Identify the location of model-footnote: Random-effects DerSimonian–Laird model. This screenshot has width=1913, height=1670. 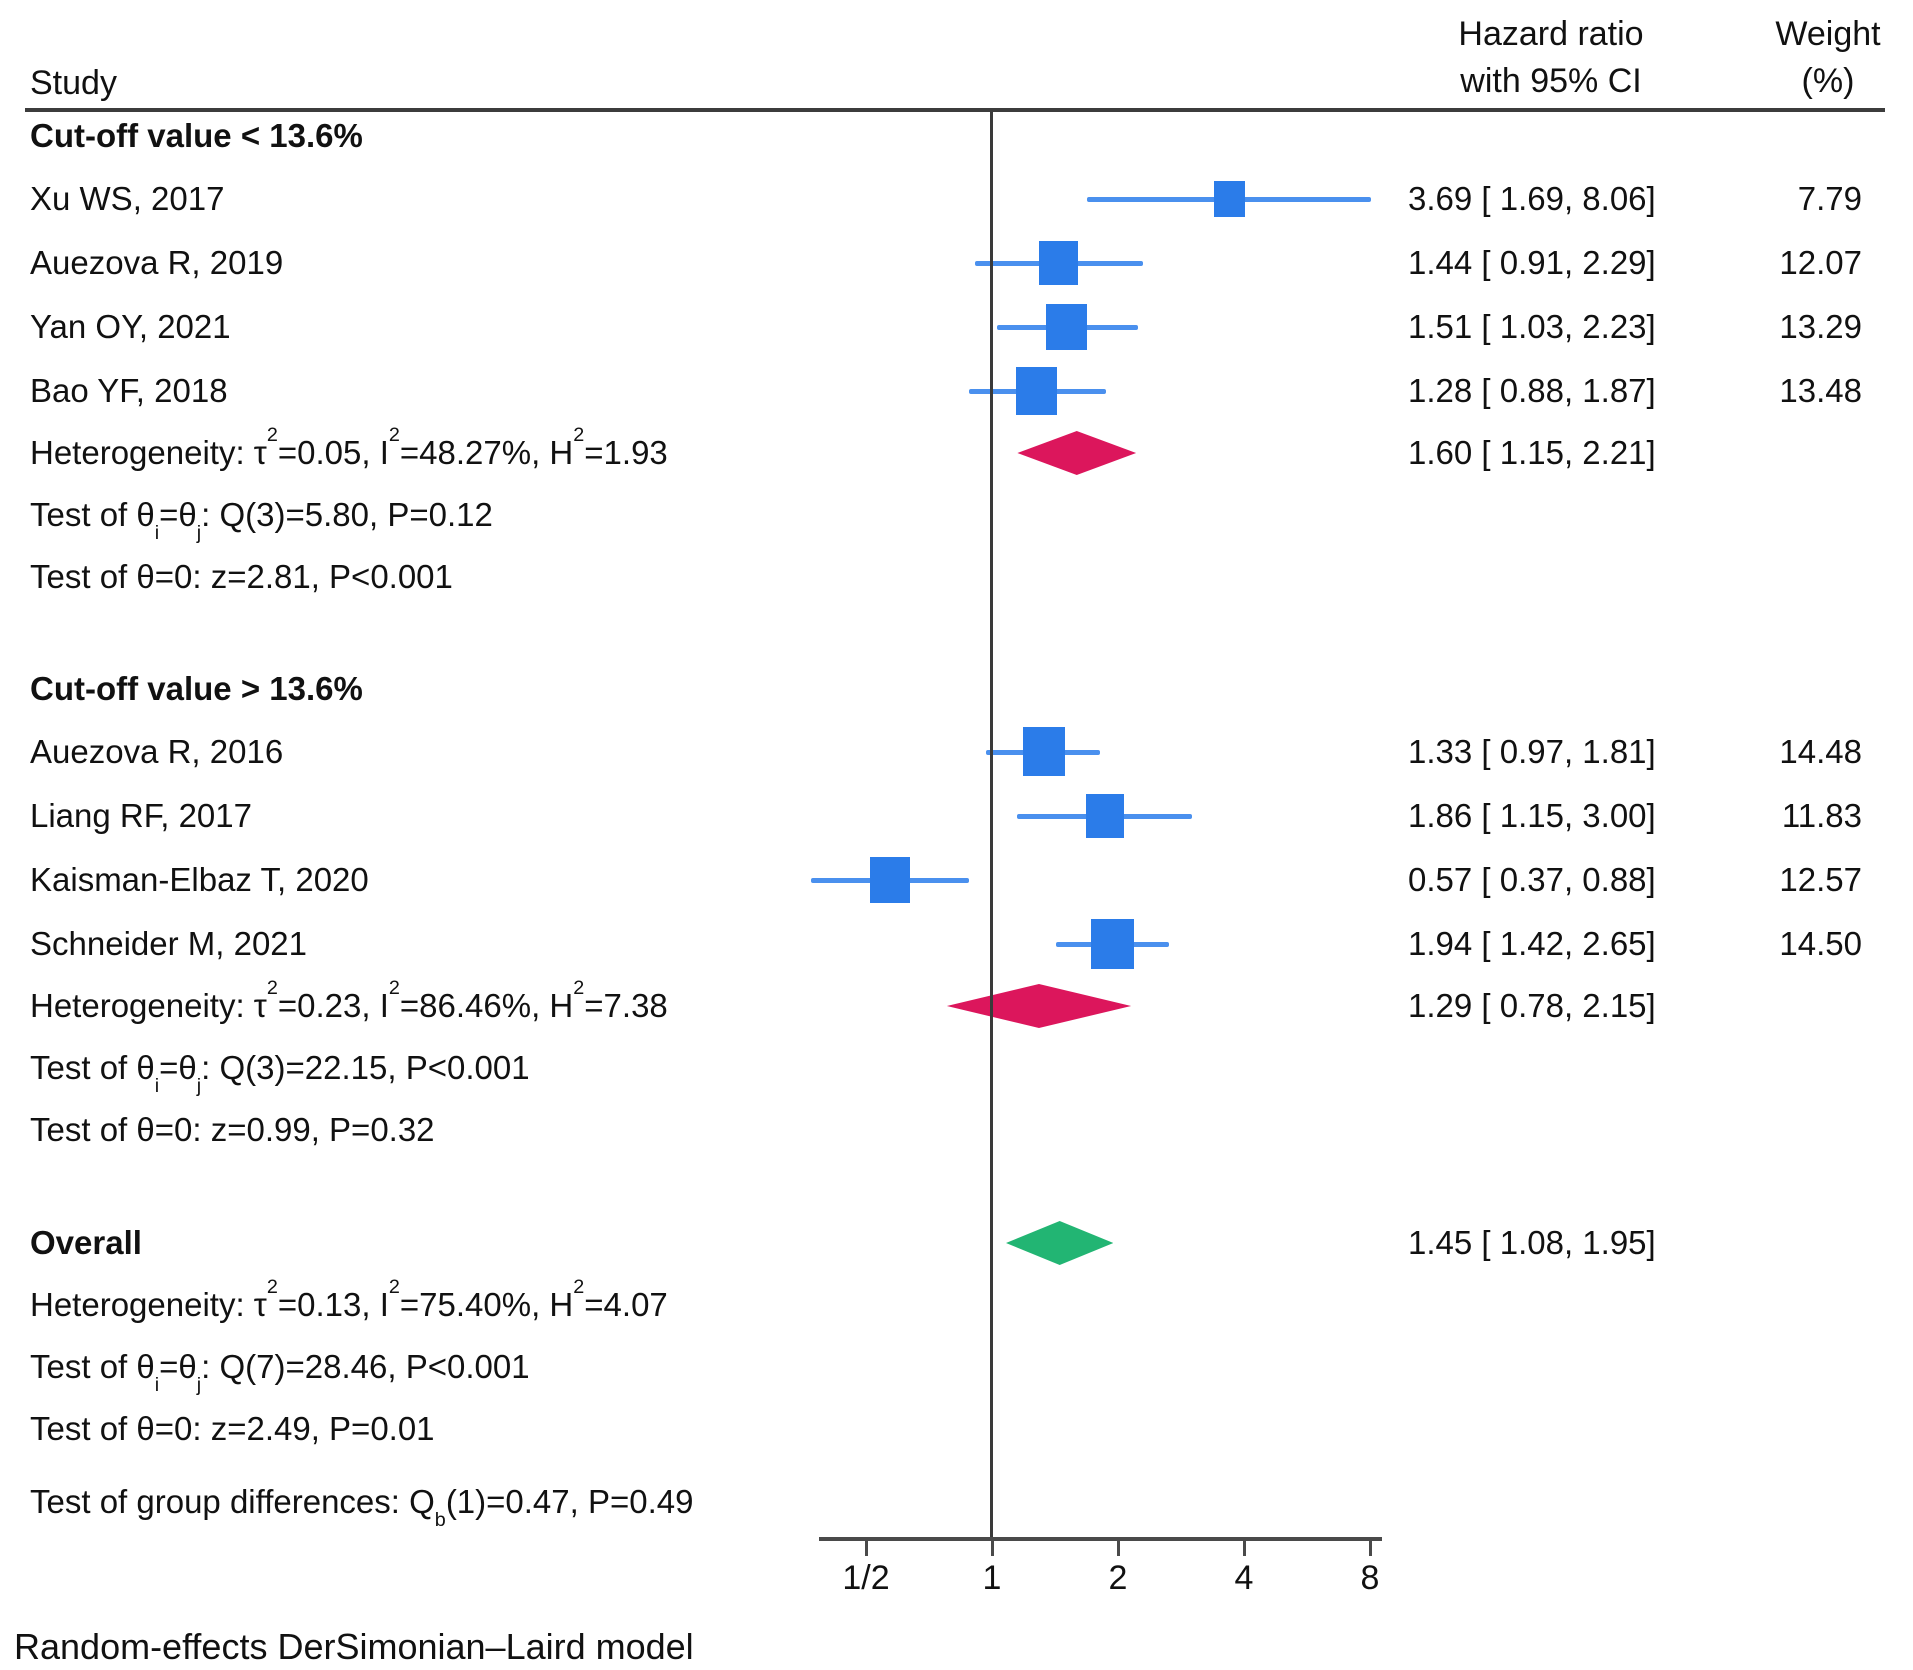
(354, 1646).